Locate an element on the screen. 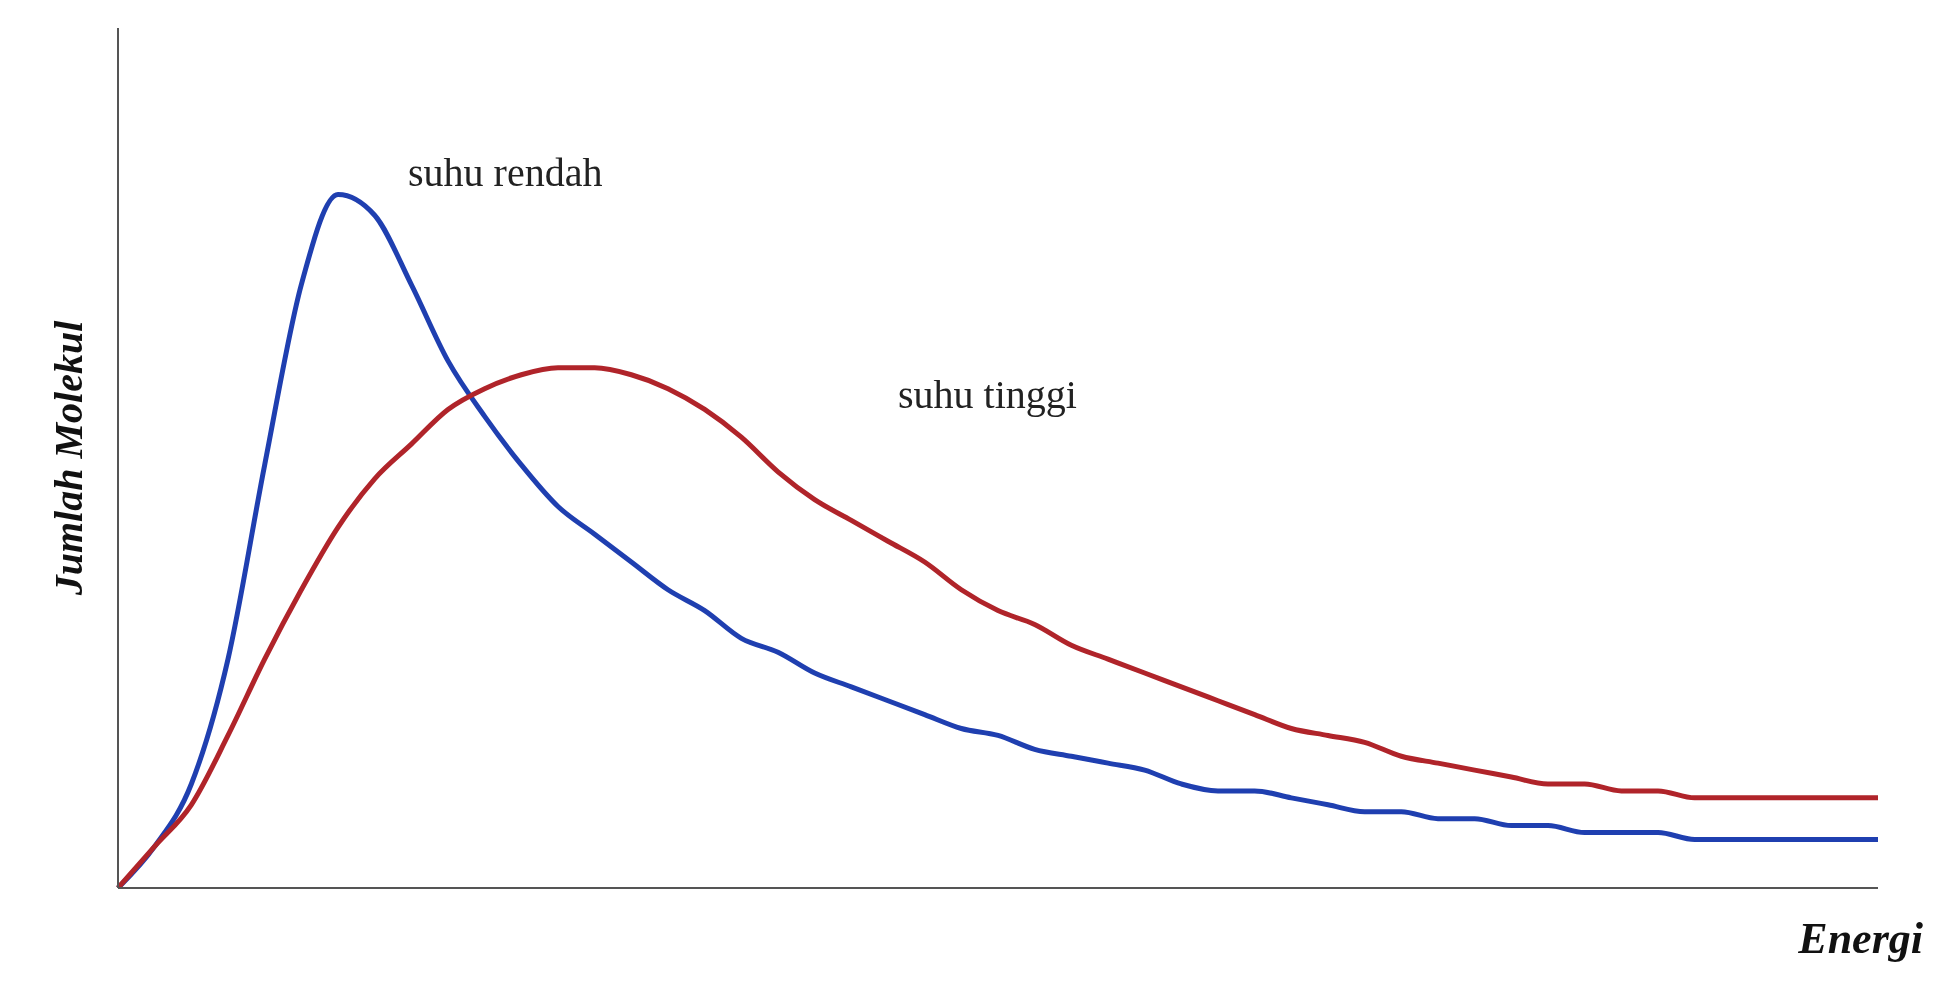 The image size is (1951, 984). series-label: suhu rendah is located at coordinates (505, 173).